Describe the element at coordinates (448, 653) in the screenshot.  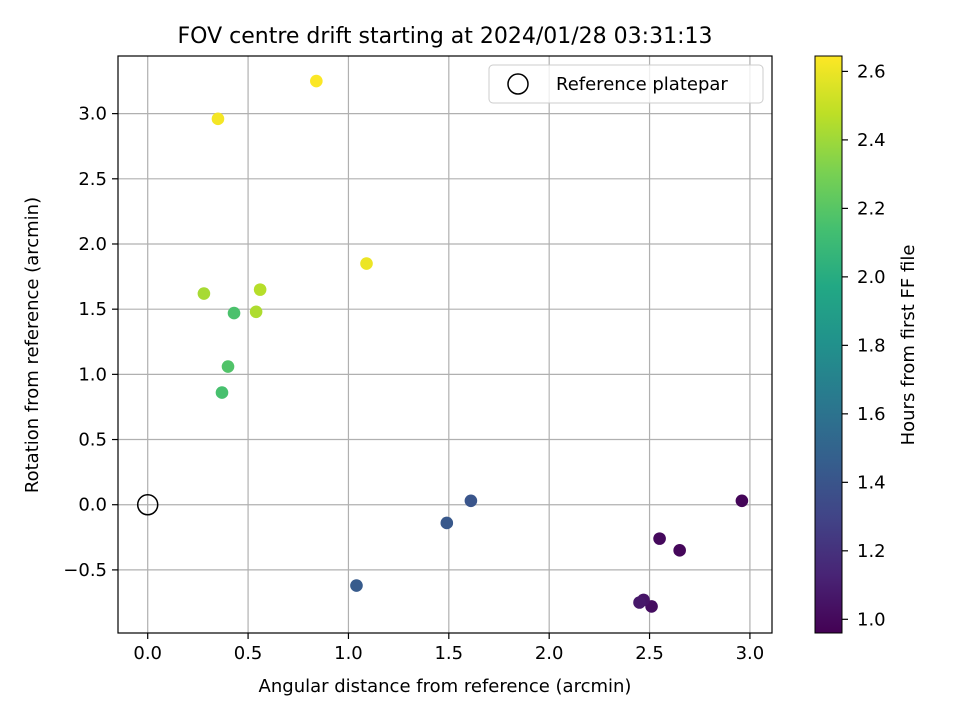
I see `x-tick-label: 1.5` at that location.